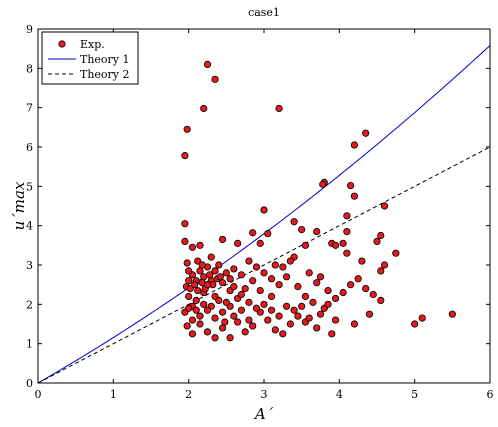 Image resolution: width=498 pixels, height=427 pixels. What do you see at coordinates (29, 226) in the screenshot?
I see `y-tick-label: 4` at bounding box center [29, 226].